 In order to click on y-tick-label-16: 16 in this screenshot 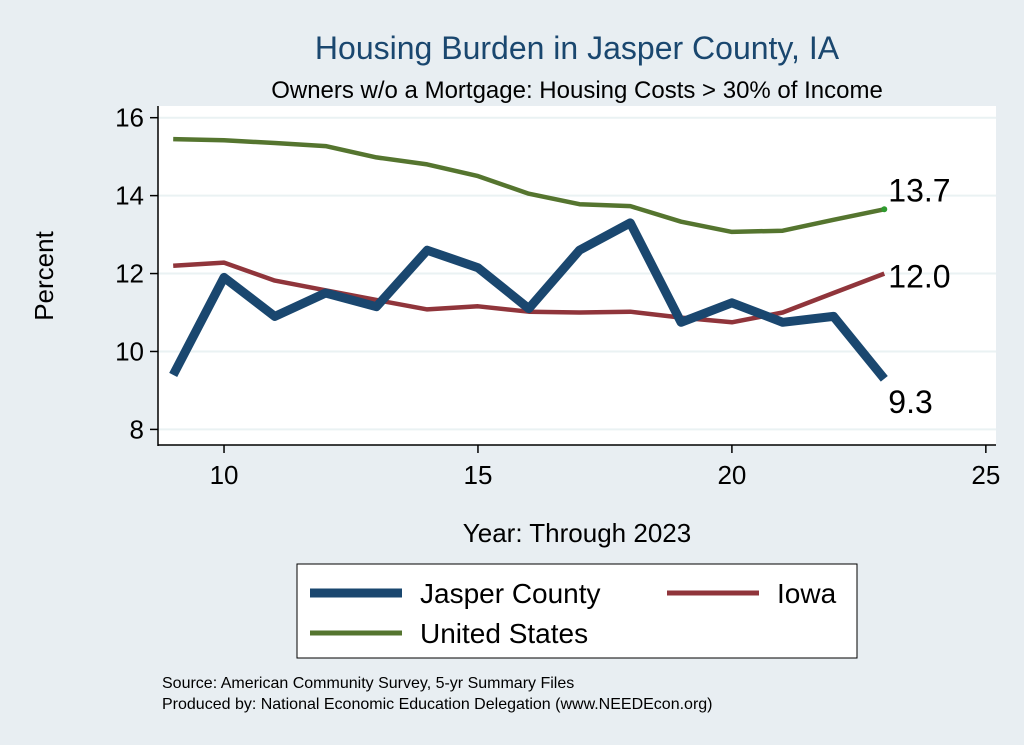, I will do `click(129, 118)`.